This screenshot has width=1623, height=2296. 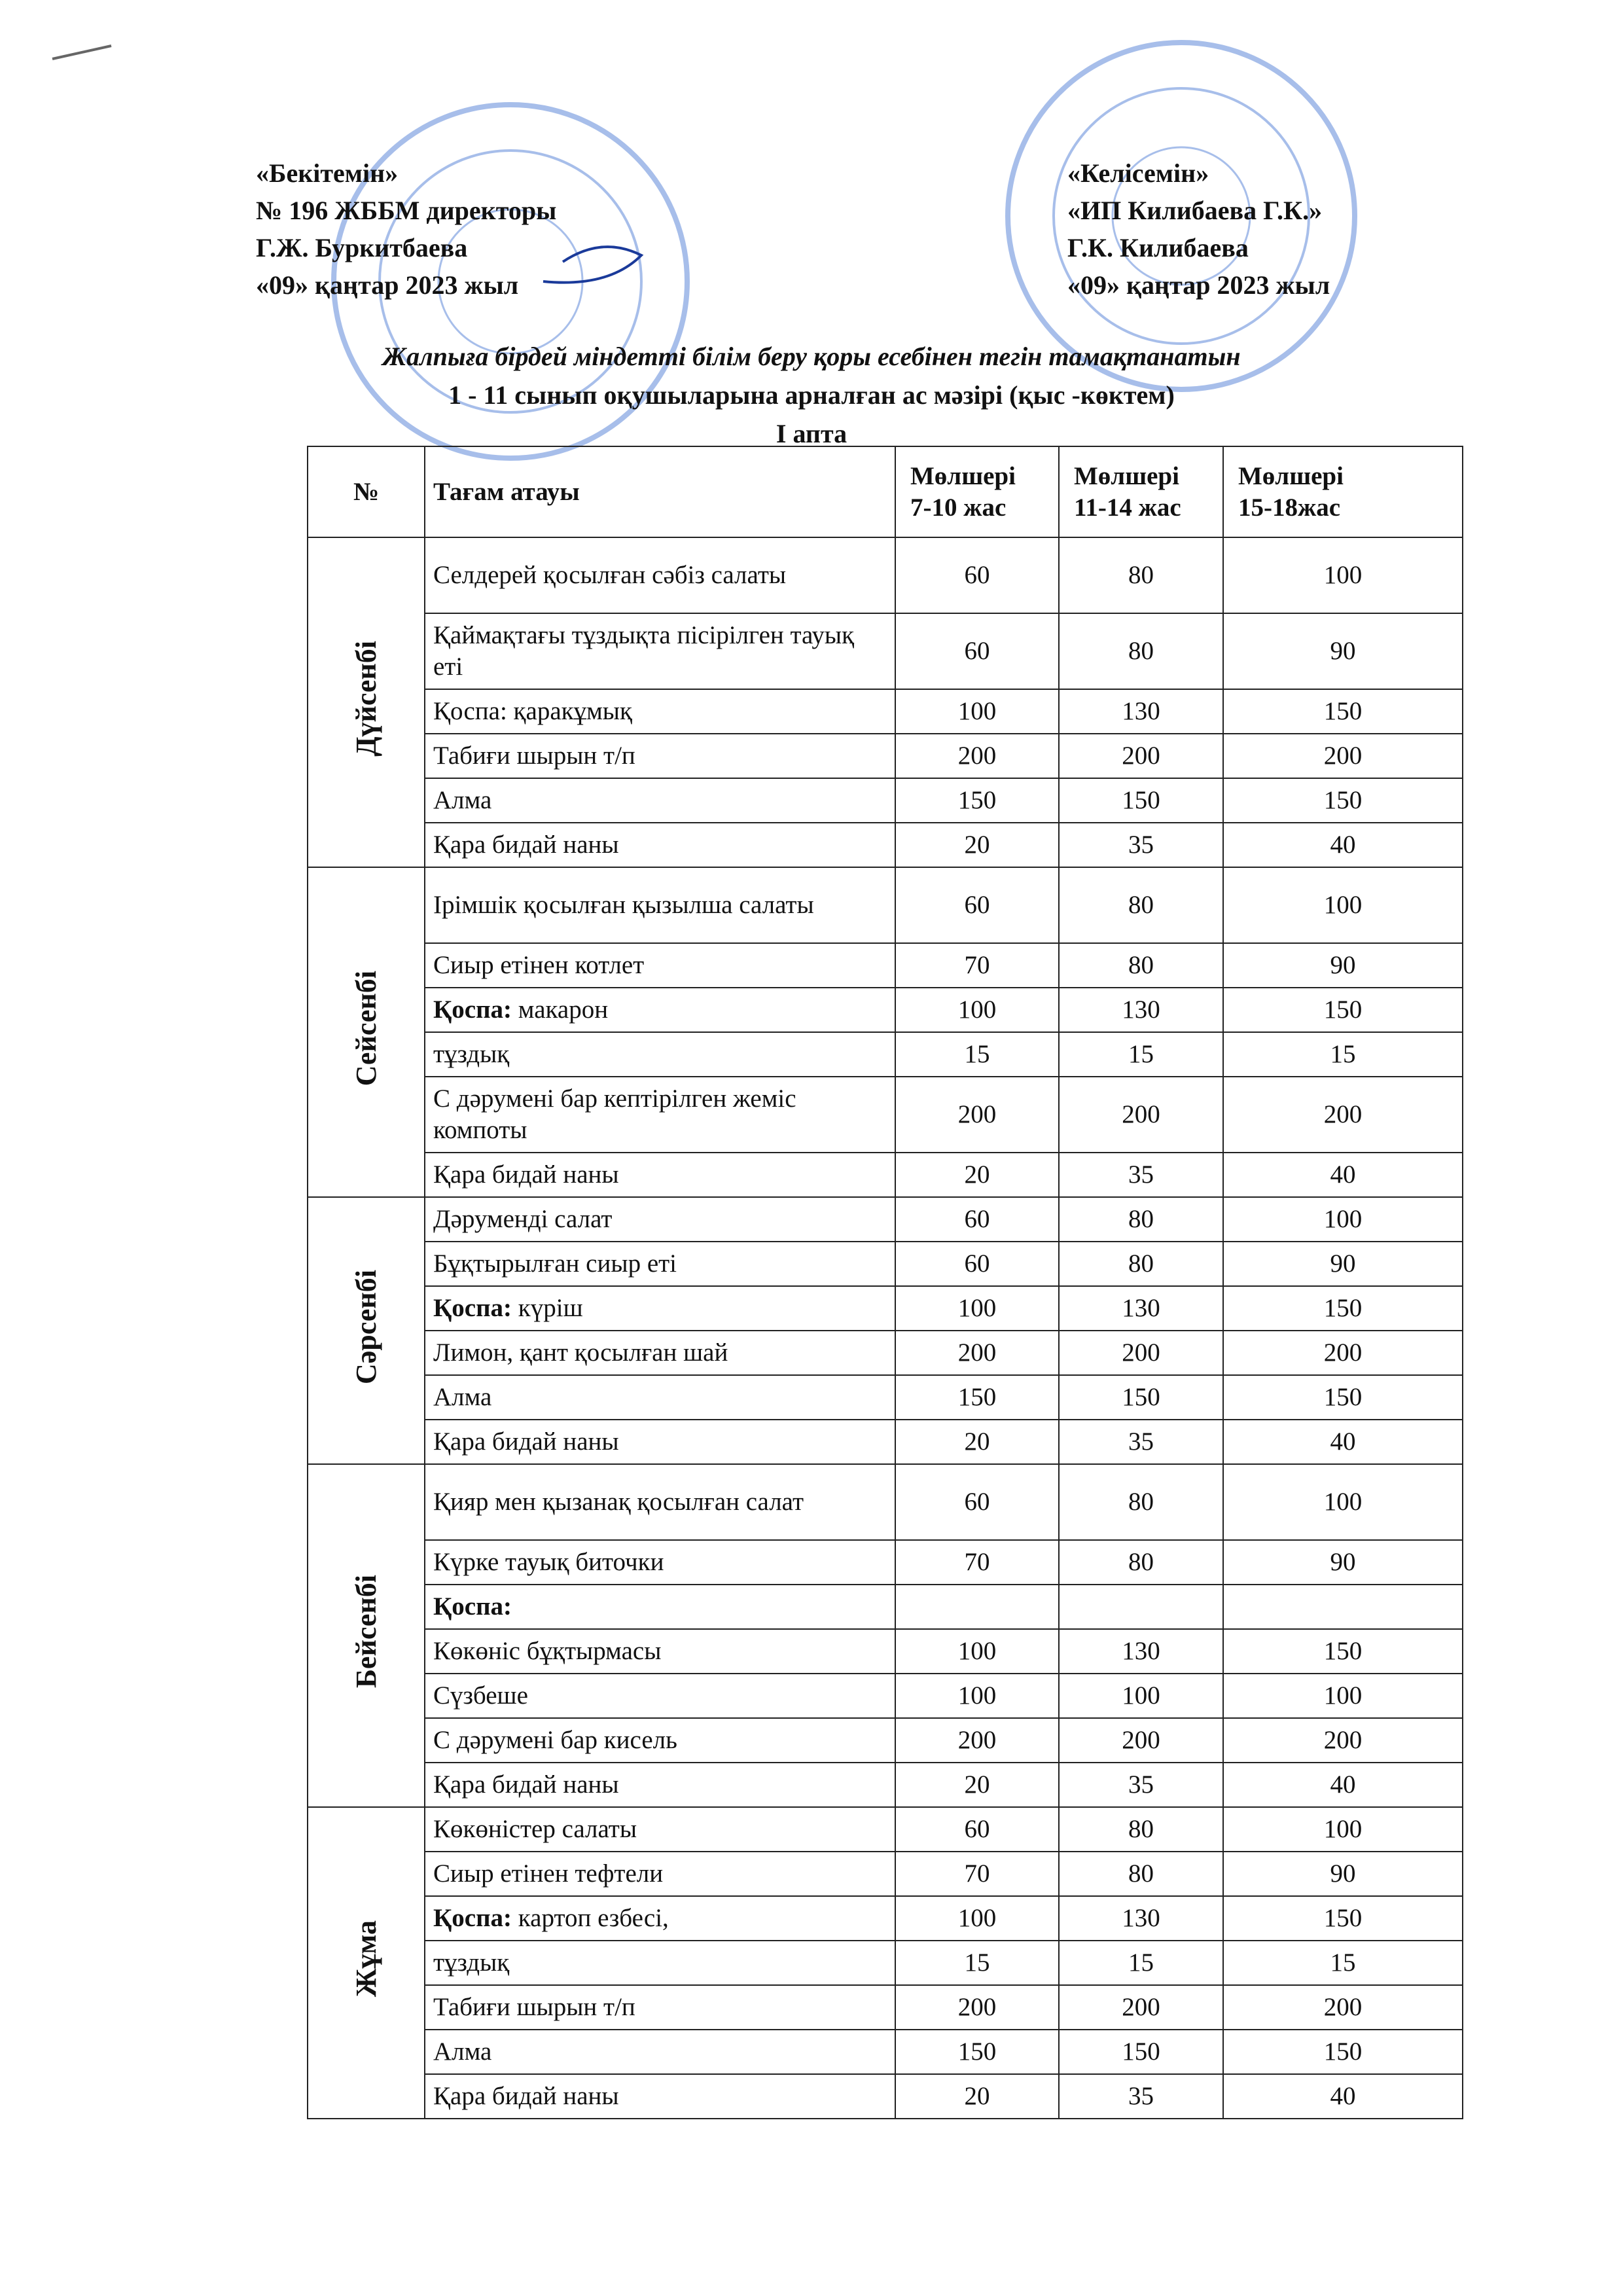 What do you see at coordinates (886, 1264) in the screenshot?
I see `menu-row: Бұқтырылған сиыр еті 60 80 90` at bounding box center [886, 1264].